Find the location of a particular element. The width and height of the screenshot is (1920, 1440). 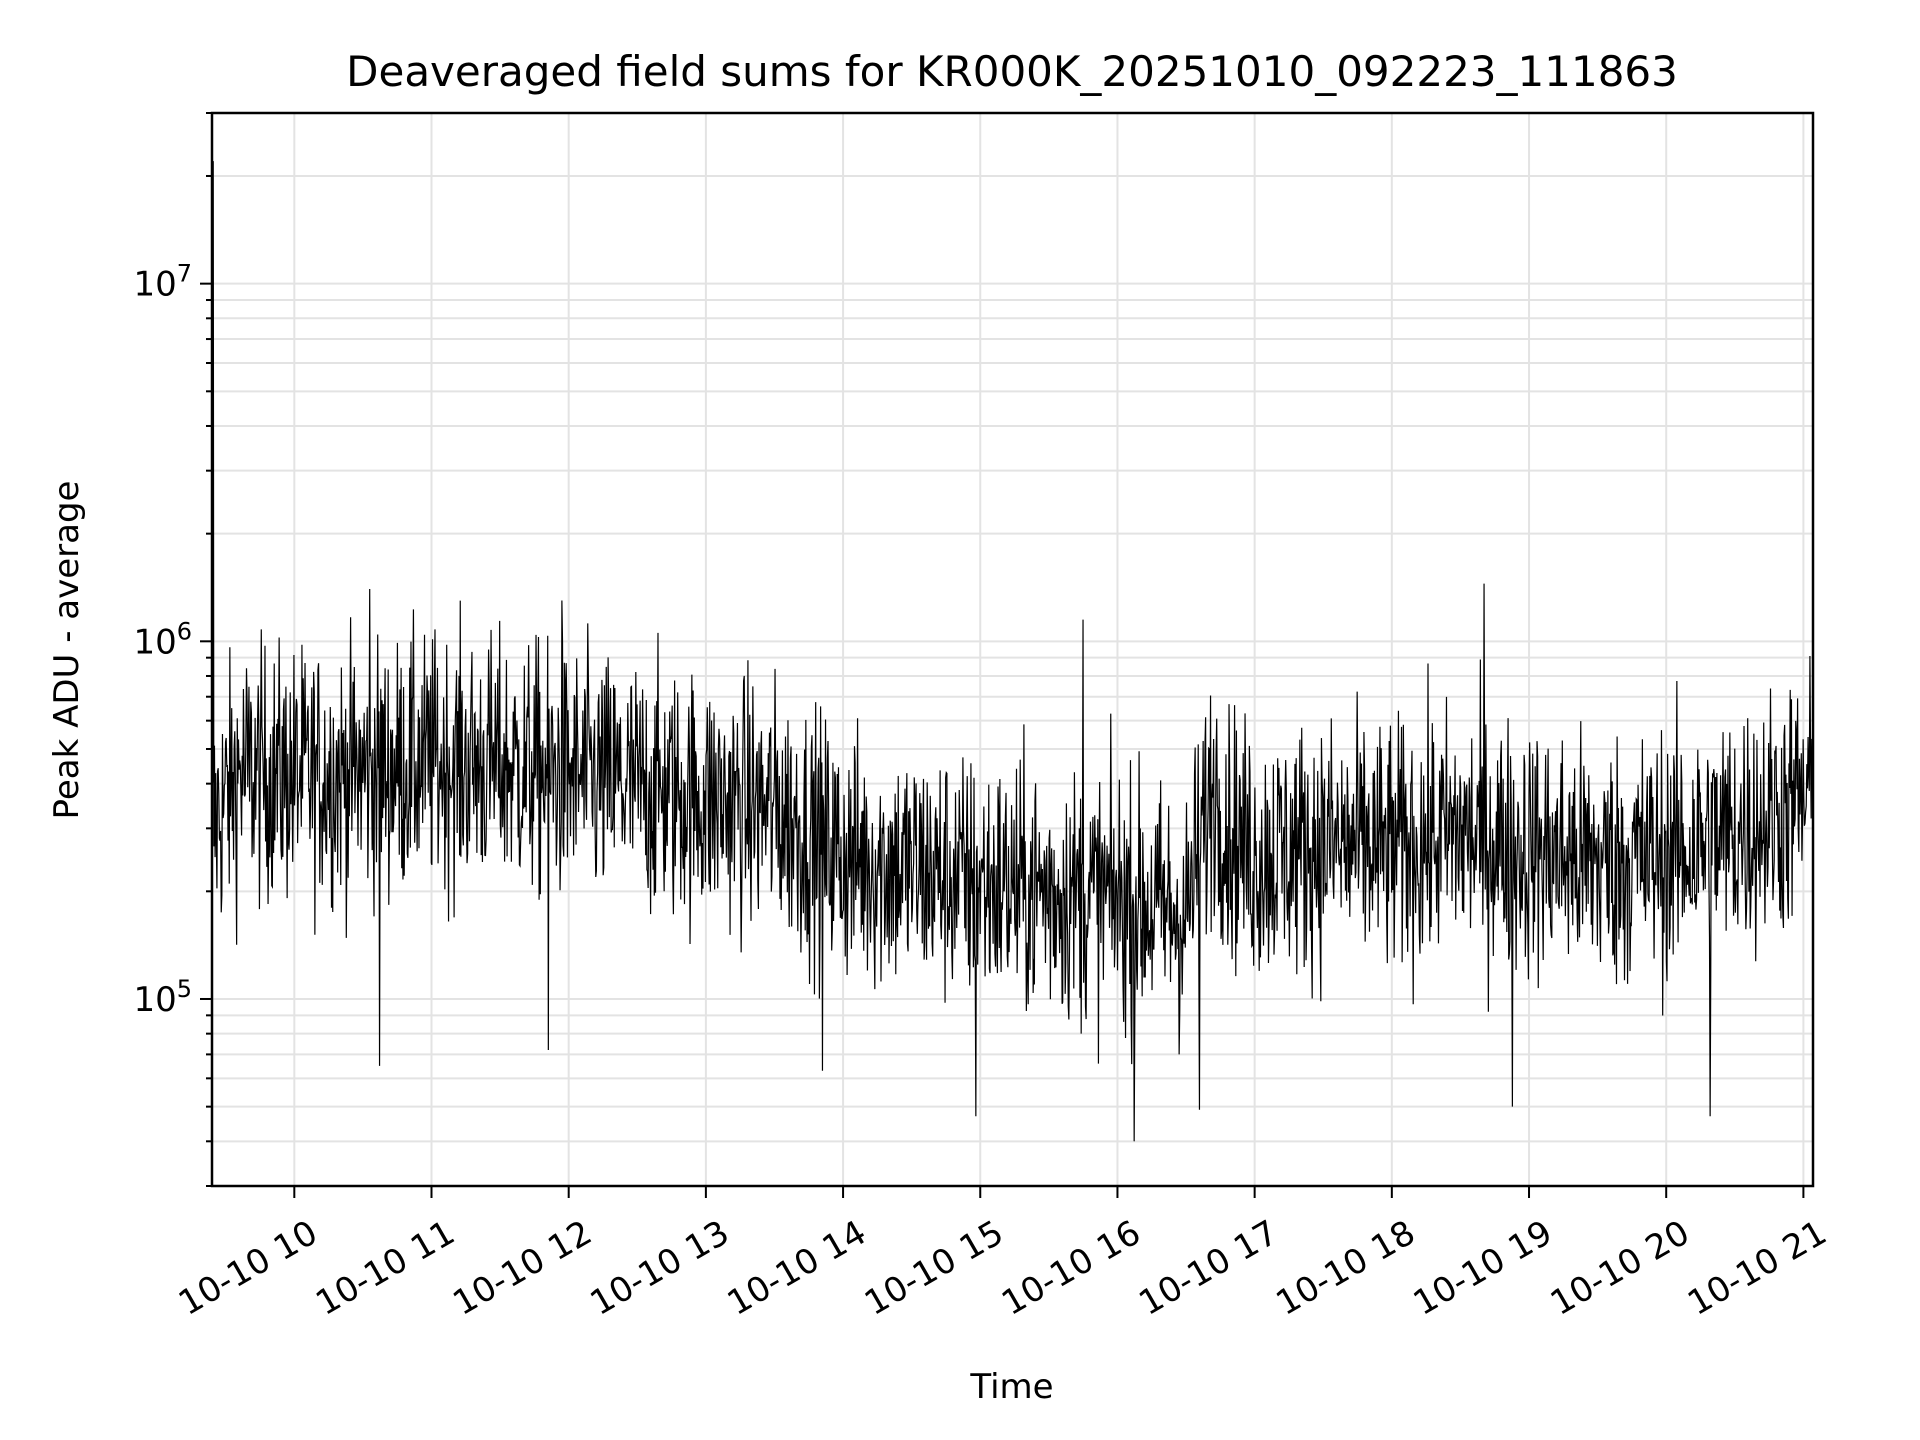

y-tick-label-0: 10⁵ is located at coordinates (162, 997).